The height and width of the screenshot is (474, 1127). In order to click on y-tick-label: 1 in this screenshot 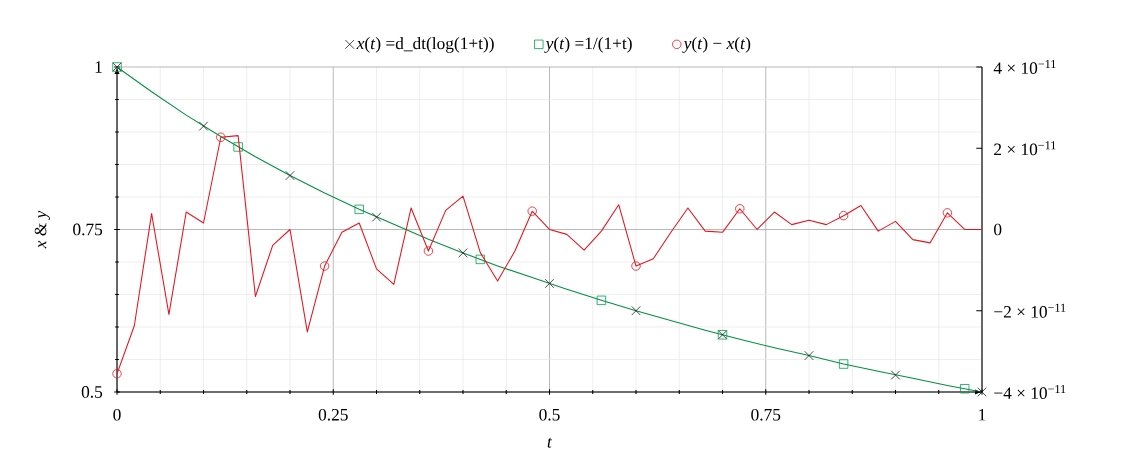, I will do `click(98, 67)`.